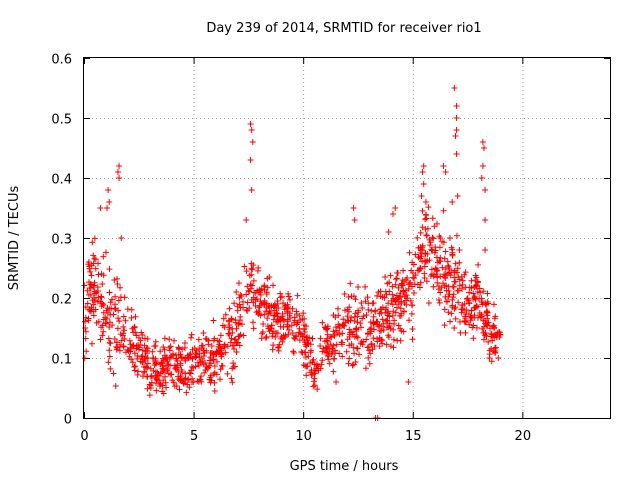 The image size is (640, 480). Describe the element at coordinates (303, 436) in the screenshot. I see `x-tick-label: 10` at that location.